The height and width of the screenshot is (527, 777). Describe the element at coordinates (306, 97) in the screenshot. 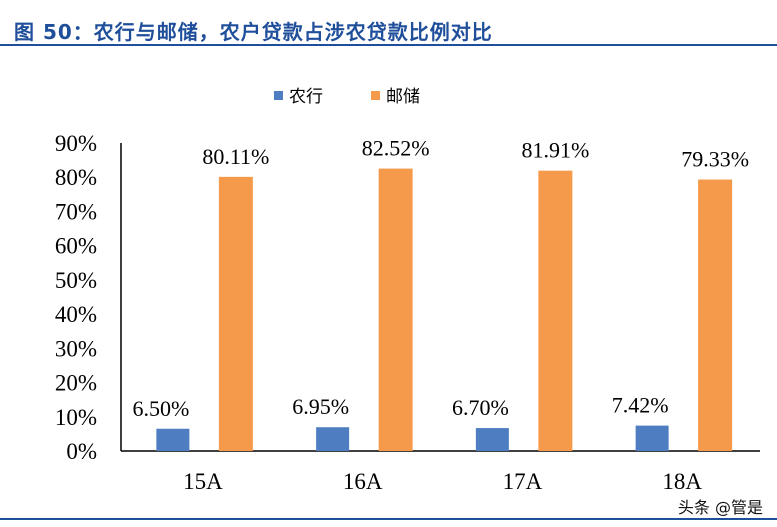

I see `legend-label: 农行` at that location.